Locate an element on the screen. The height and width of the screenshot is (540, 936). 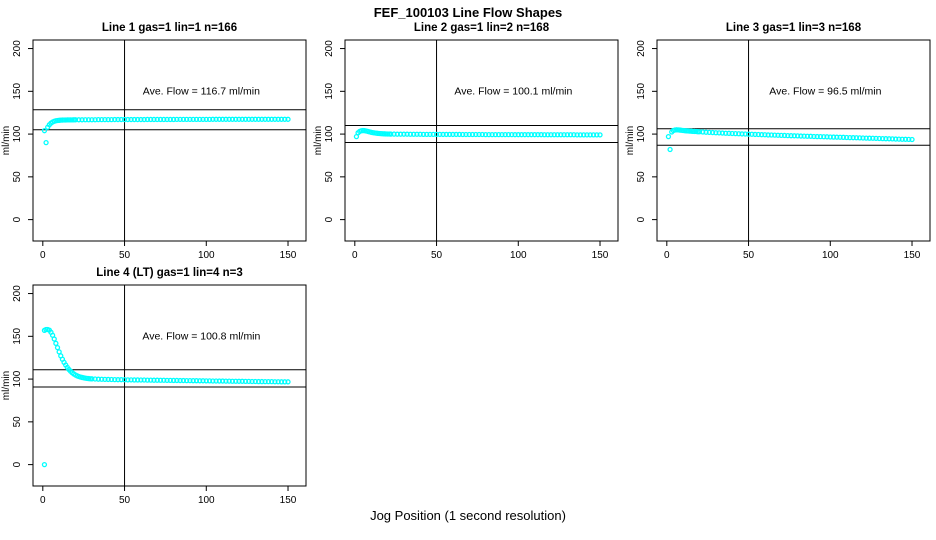
subplot-title: Line 1 gas=1 lin=1 n=166 is located at coordinates (169, 28).